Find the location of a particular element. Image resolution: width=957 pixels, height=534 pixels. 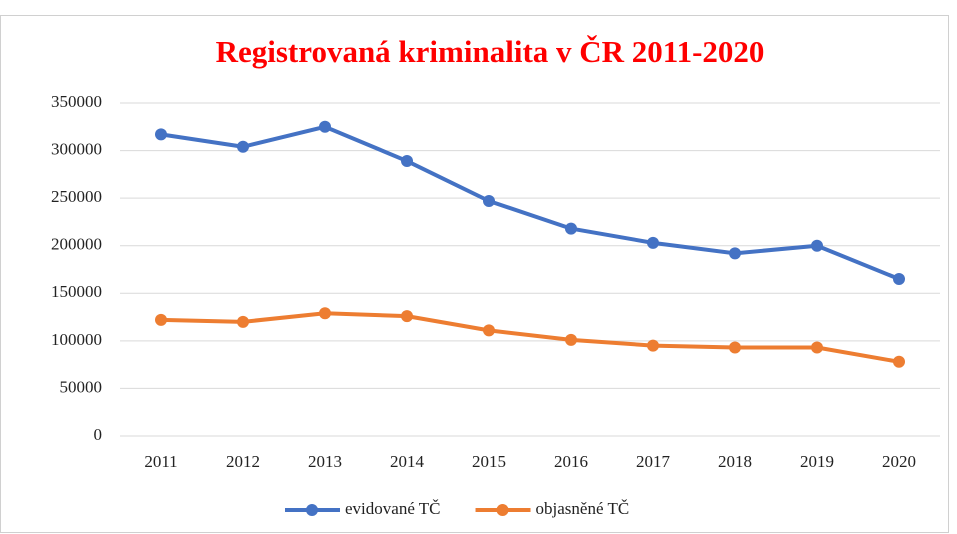

legend-label: objasněné TČ is located at coordinates (583, 508).